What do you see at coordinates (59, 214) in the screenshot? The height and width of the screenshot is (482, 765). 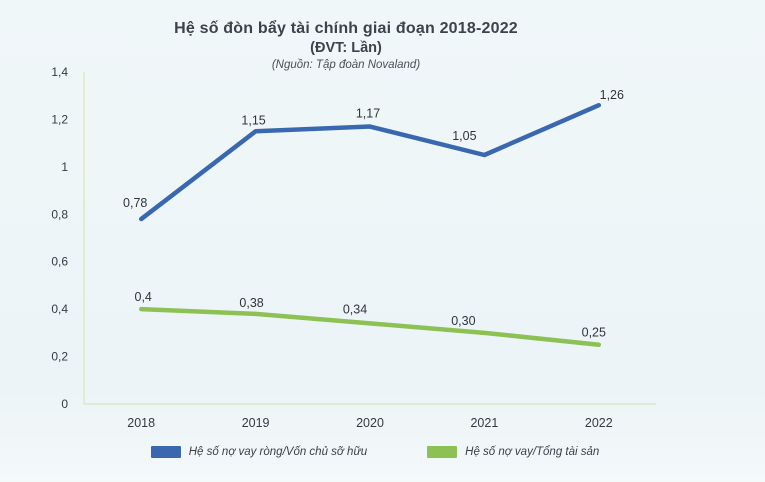 I see `y-tick-label: 0,8` at bounding box center [59, 214].